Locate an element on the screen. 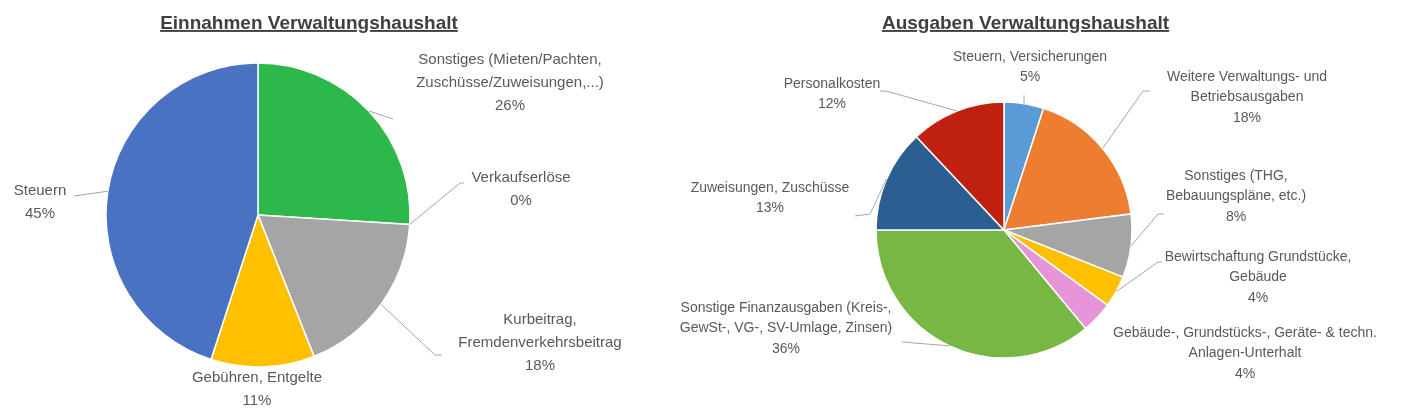 The image size is (1405, 412). slice-label: Sonstige Finanzausgaben (Kreis-, GewSt-, VG-, SV-Umlage, Zinsen) is located at coordinates (786, 317).